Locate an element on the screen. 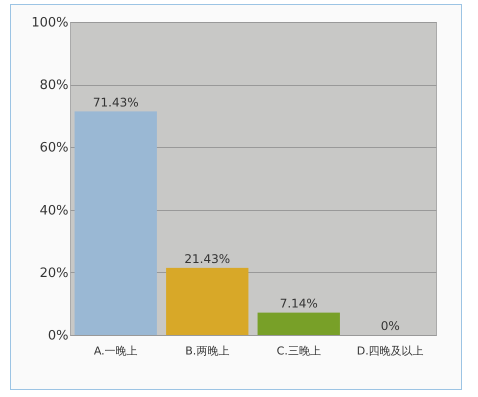 This screenshot has width=478, height=397. x-tick-label: C.三晚上 is located at coordinates (298, 351).